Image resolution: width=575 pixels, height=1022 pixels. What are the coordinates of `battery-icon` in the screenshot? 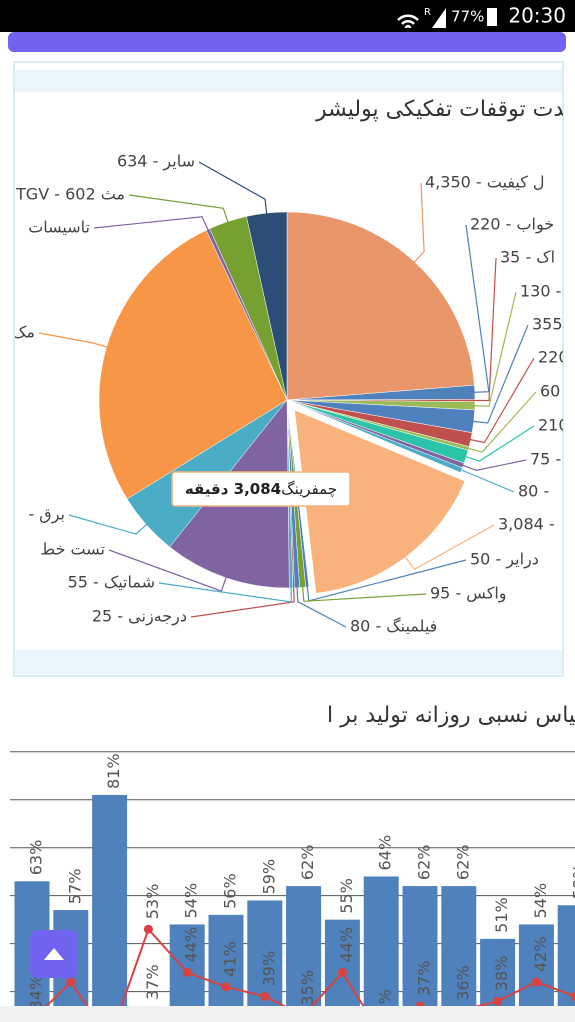 It's located at (492, 17).